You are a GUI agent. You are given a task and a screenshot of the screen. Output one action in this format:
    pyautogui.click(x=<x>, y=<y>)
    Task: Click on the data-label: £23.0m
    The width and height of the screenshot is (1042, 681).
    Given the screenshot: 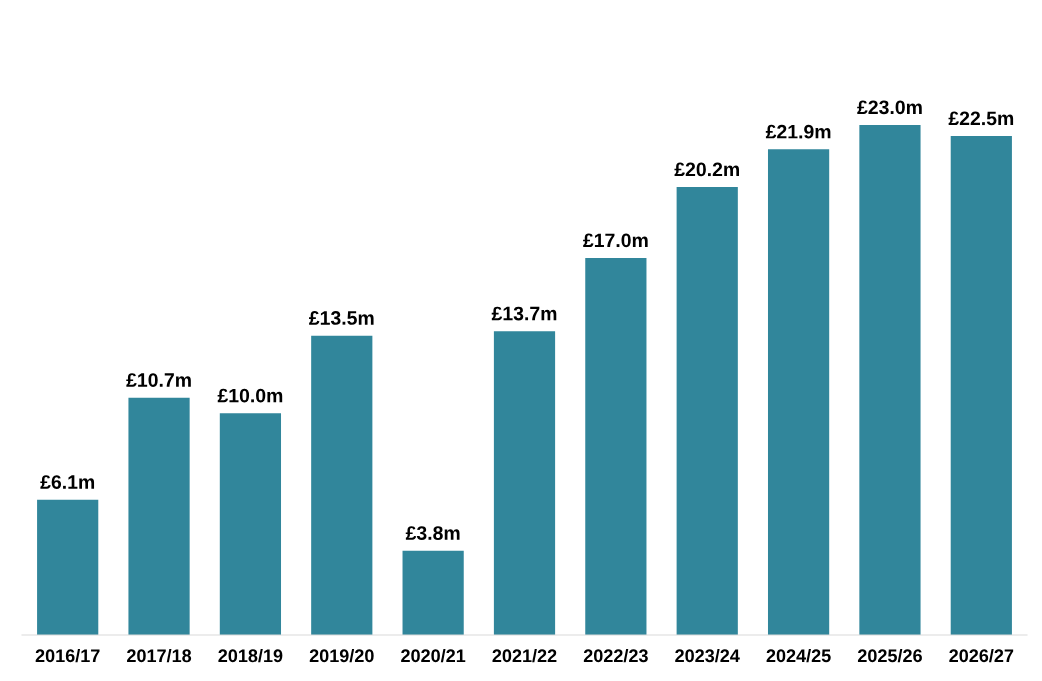 What is the action you would take?
    pyautogui.click(x=889, y=107)
    